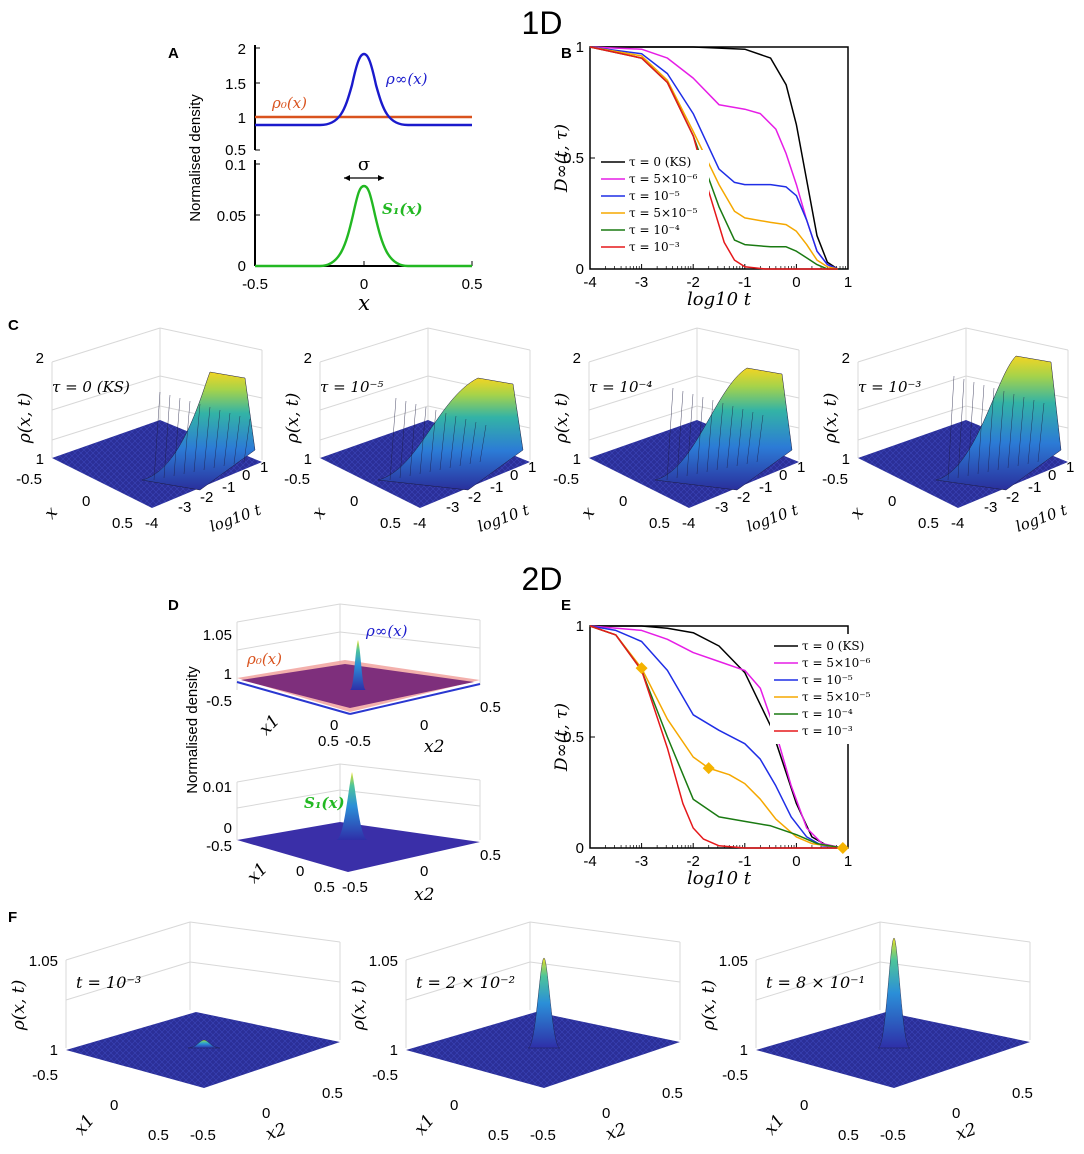  Describe the element at coordinates (415, 699) in the screenshot. I see `rho-inf-edge` at that location.